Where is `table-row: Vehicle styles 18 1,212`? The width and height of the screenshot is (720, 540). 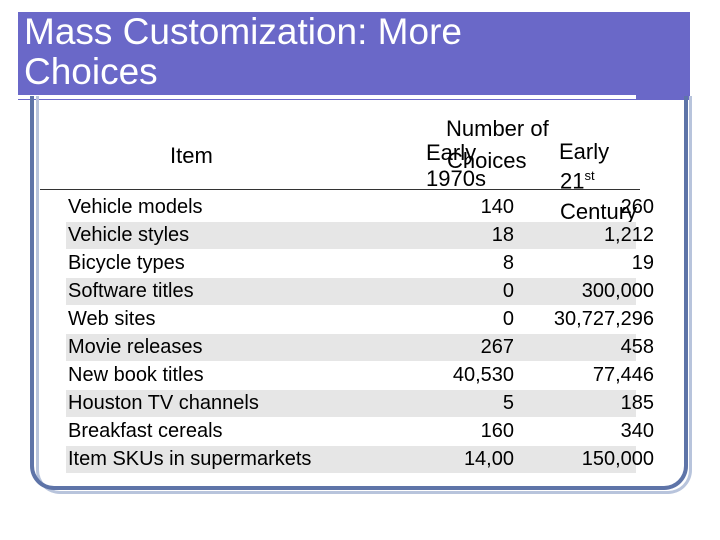
table-row: Vehicle styles 18 1,212 is located at coordinates (360, 235).